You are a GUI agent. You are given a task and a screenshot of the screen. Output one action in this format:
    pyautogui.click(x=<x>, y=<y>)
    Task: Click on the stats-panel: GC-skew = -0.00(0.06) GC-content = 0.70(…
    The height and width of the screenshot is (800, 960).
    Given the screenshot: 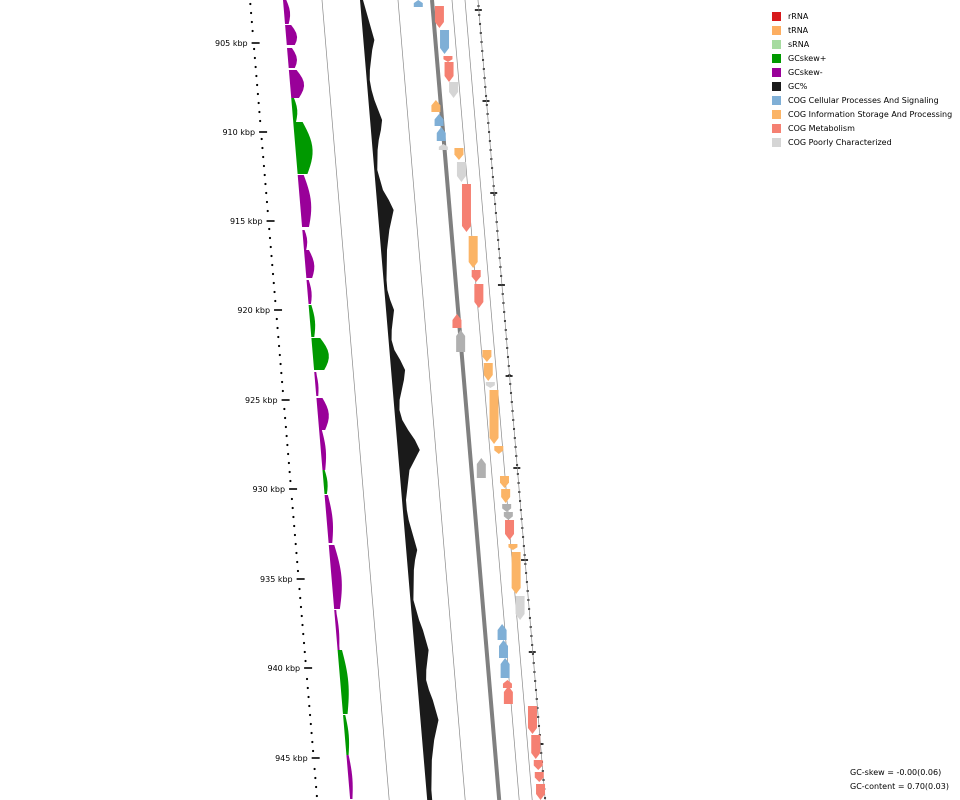 What is the action you would take?
    pyautogui.click(x=899, y=780)
    